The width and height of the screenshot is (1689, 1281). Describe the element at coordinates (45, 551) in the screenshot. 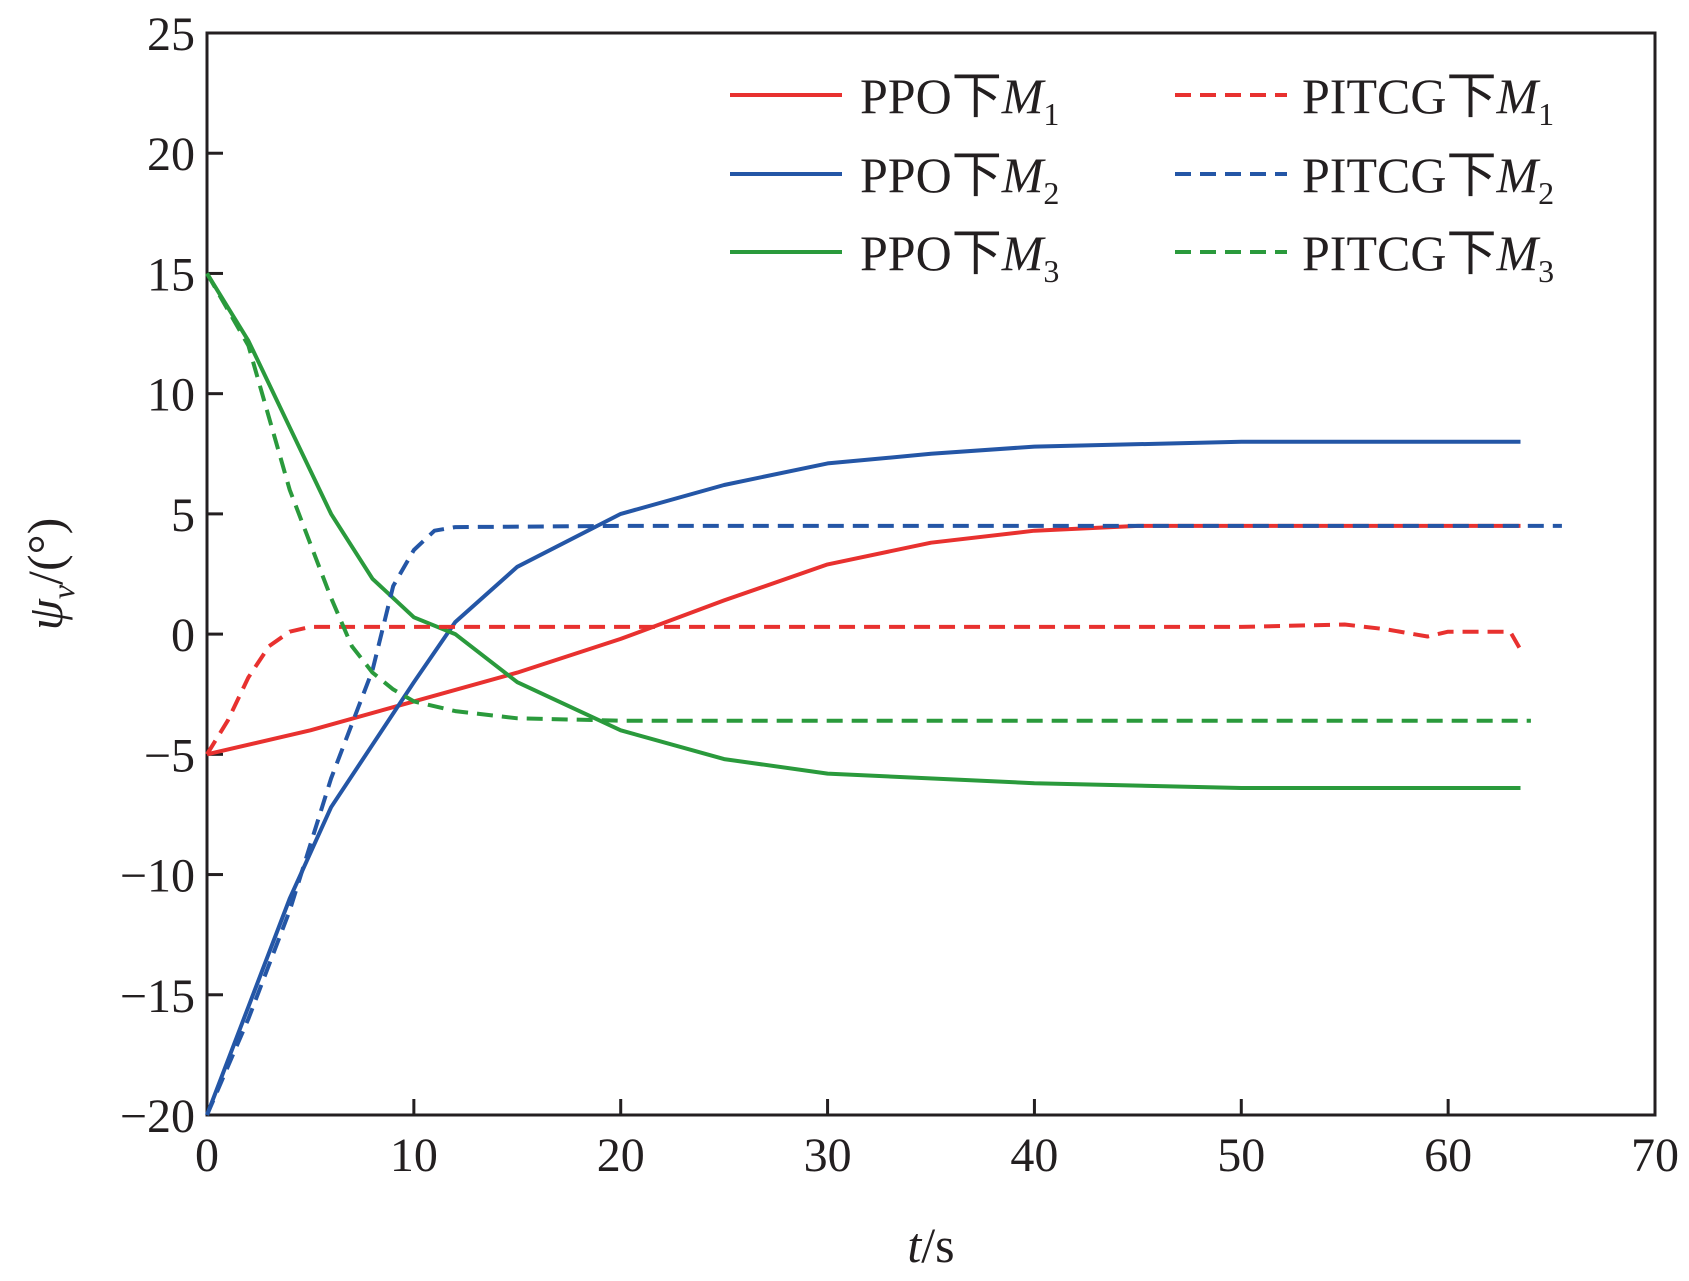

I see `y-axis-unit: /(°)` at that location.